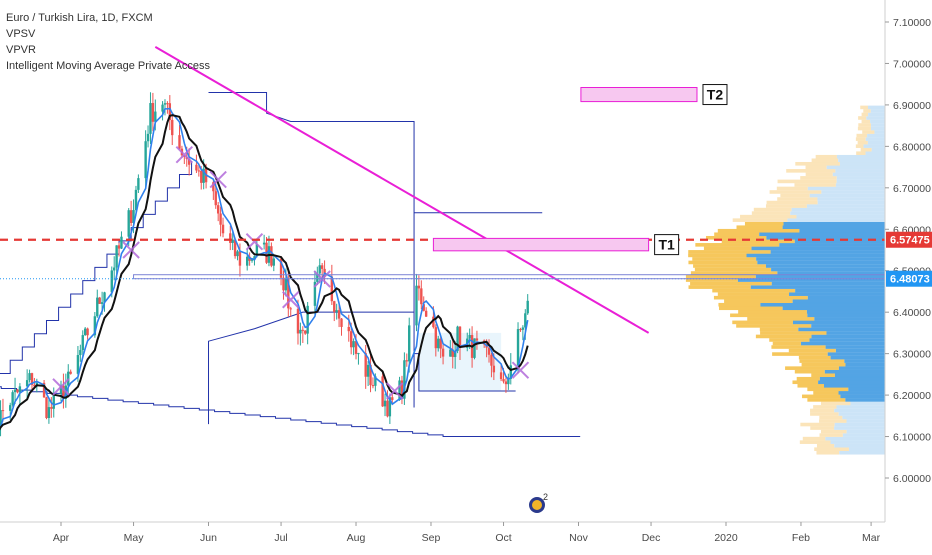 The width and height of the screenshot is (932, 555). What do you see at coordinates (79, 18) in the screenshot?
I see `legend-symbol: Euro / Turkish Lira, 1D, FXCM` at bounding box center [79, 18].